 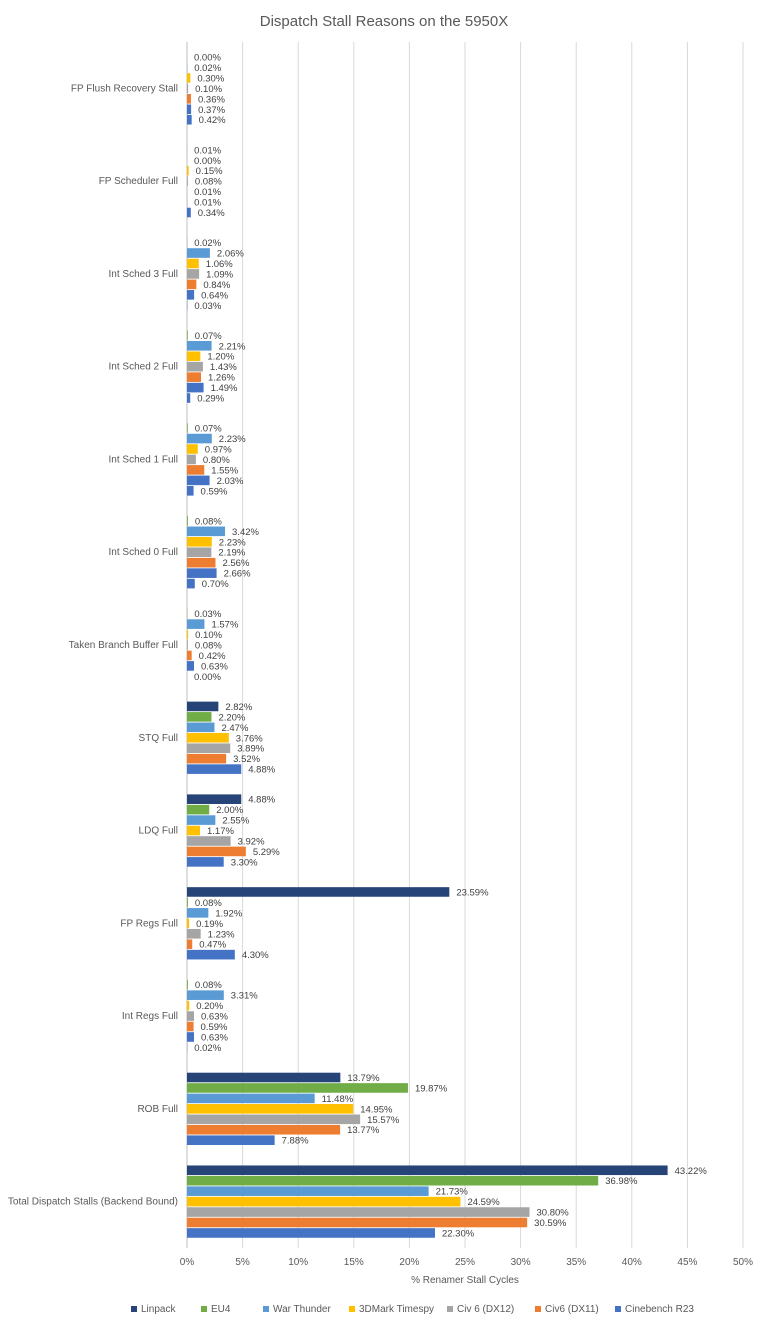 I want to click on data-label: 2.20%, so click(x=231, y=717).